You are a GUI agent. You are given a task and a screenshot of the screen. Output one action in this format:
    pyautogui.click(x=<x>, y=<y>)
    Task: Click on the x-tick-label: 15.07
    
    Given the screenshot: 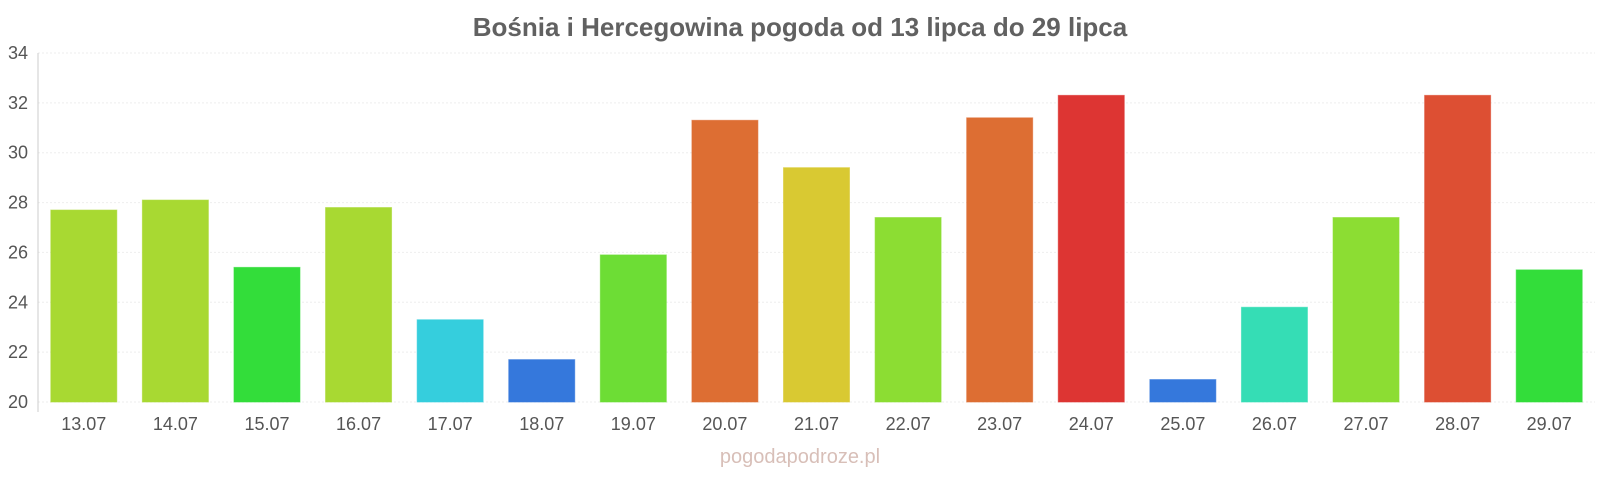 What is the action you would take?
    pyautogui.click(x=266, y=424)
    